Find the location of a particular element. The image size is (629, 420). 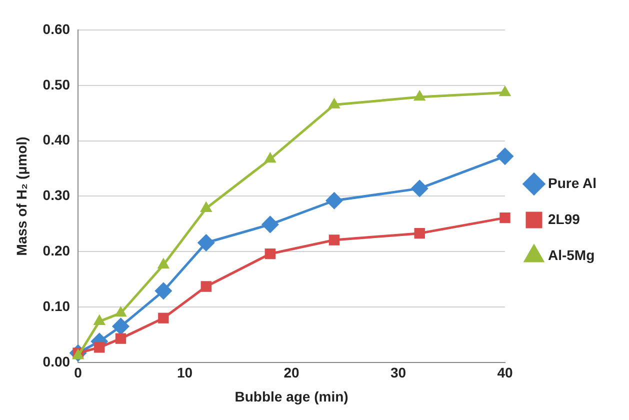

y-tick-label: 0.20 is located at coordinates (56, 250).